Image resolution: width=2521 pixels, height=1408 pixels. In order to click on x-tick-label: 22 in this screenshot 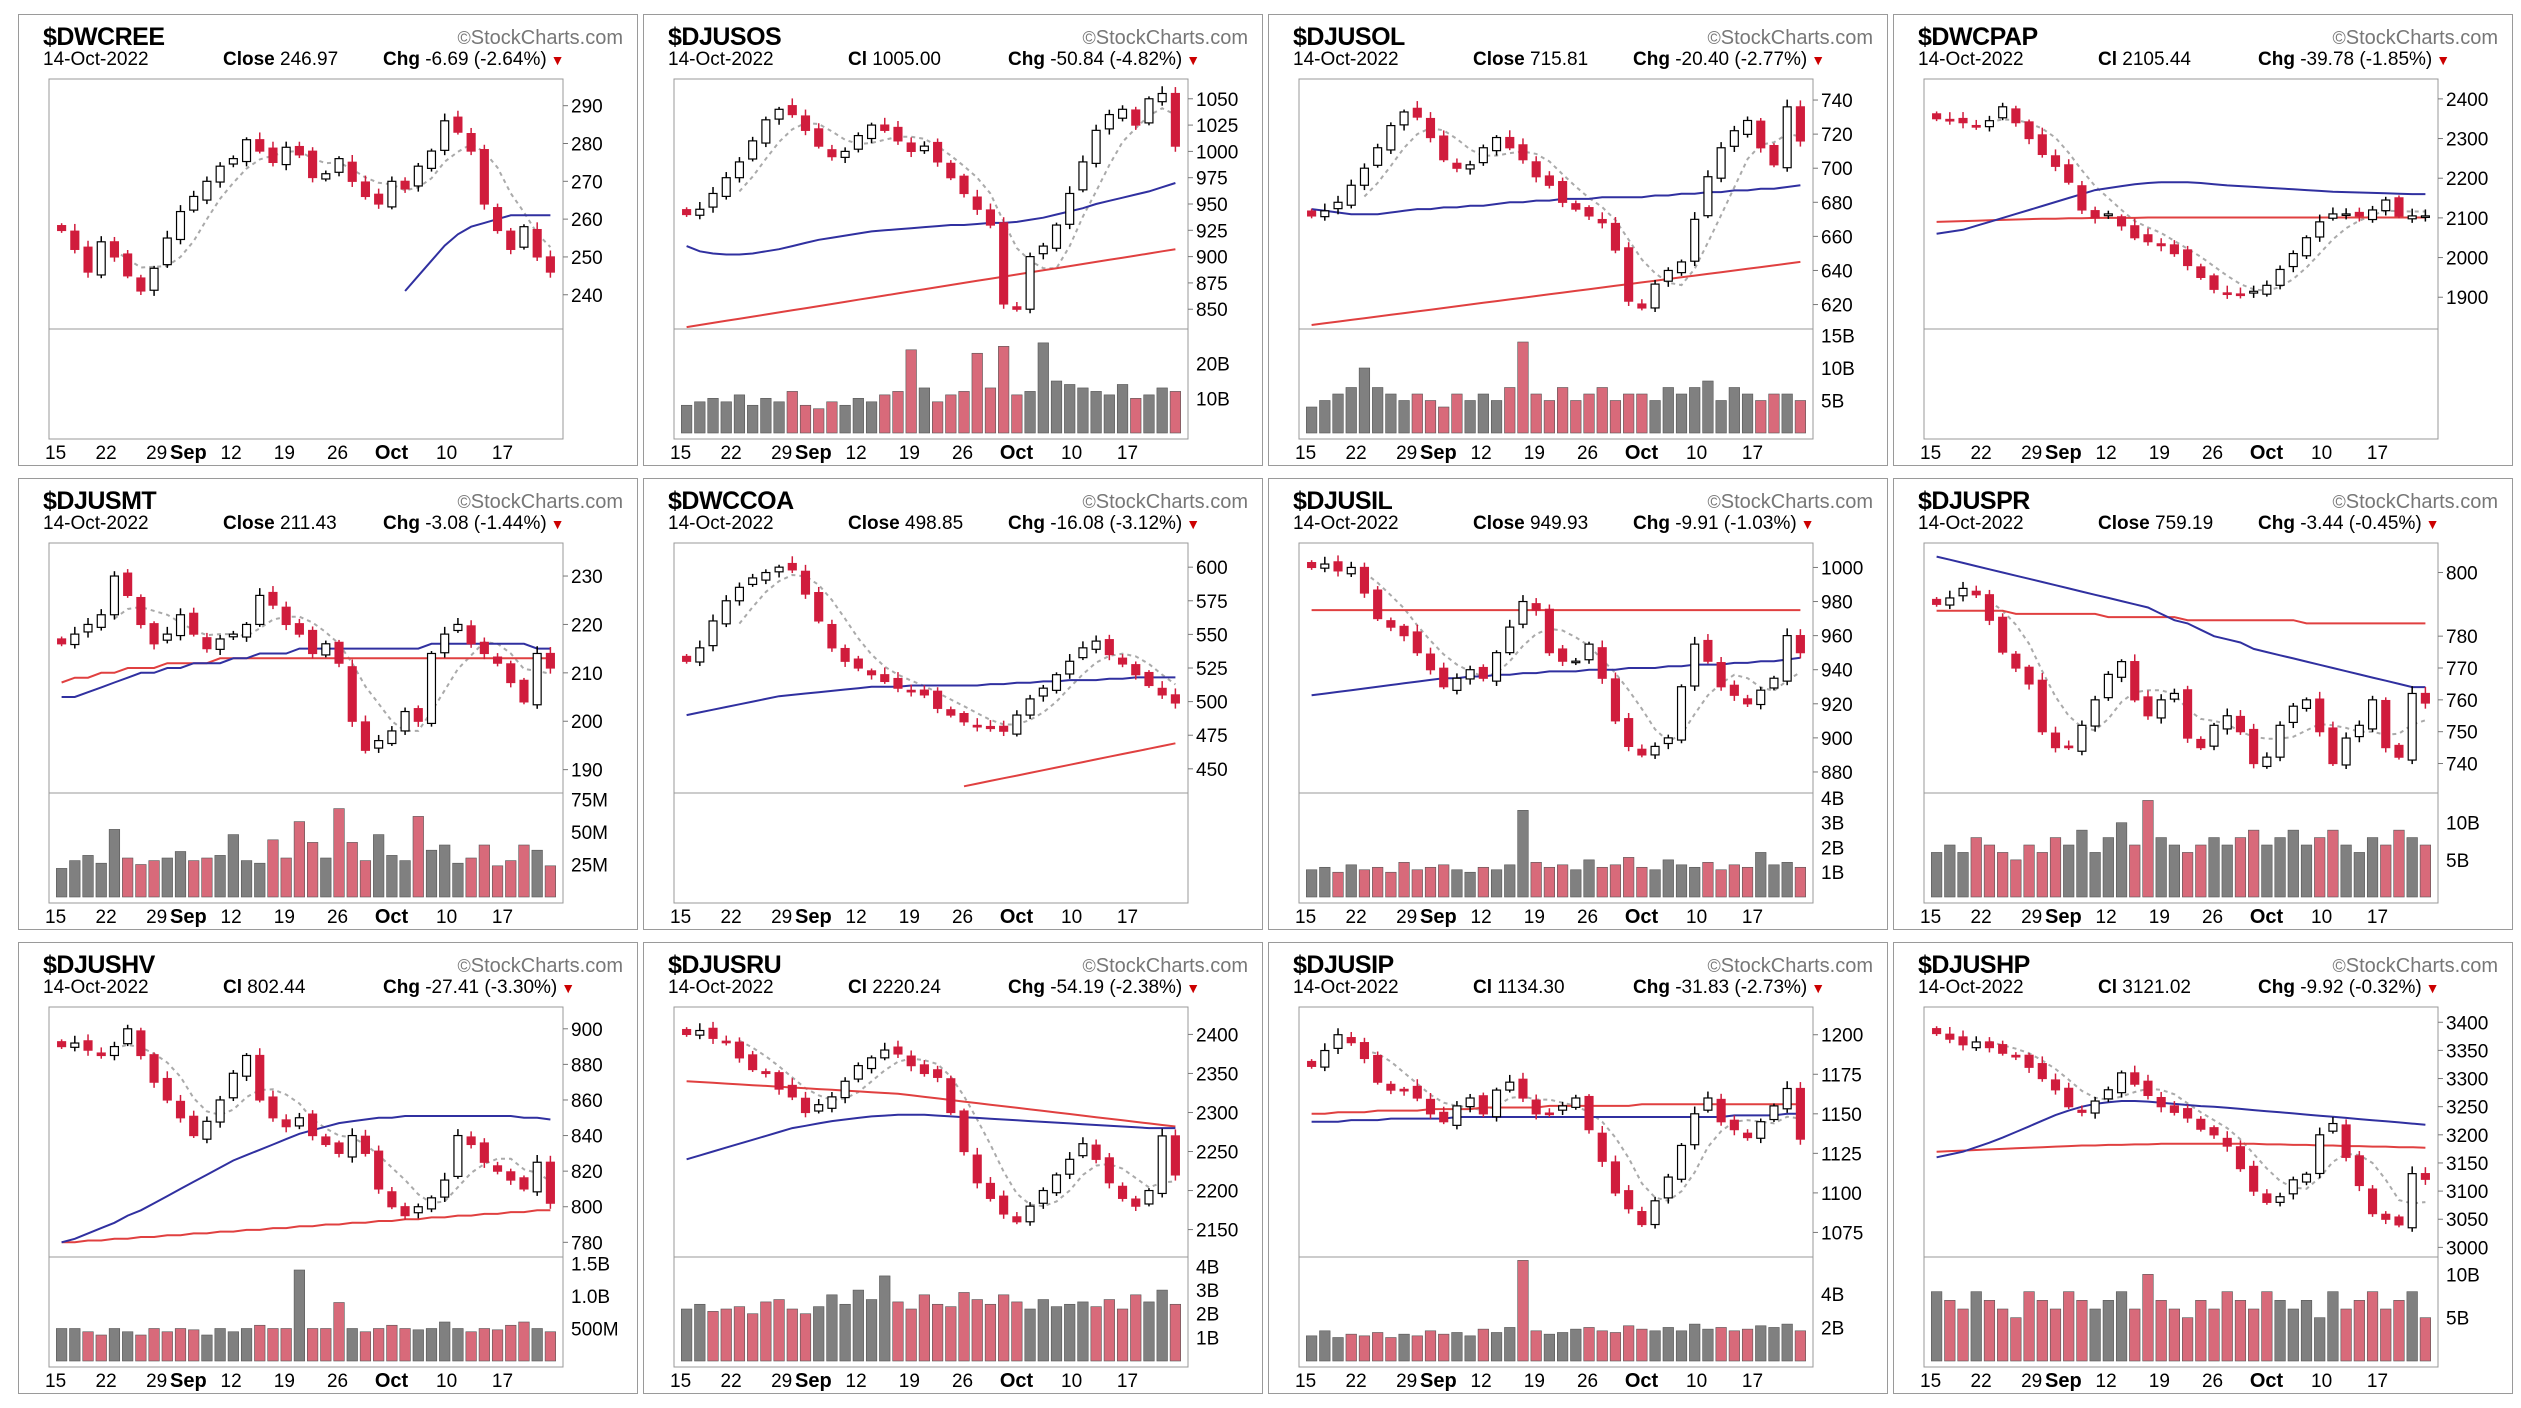, I will do `click(731, 917)`.